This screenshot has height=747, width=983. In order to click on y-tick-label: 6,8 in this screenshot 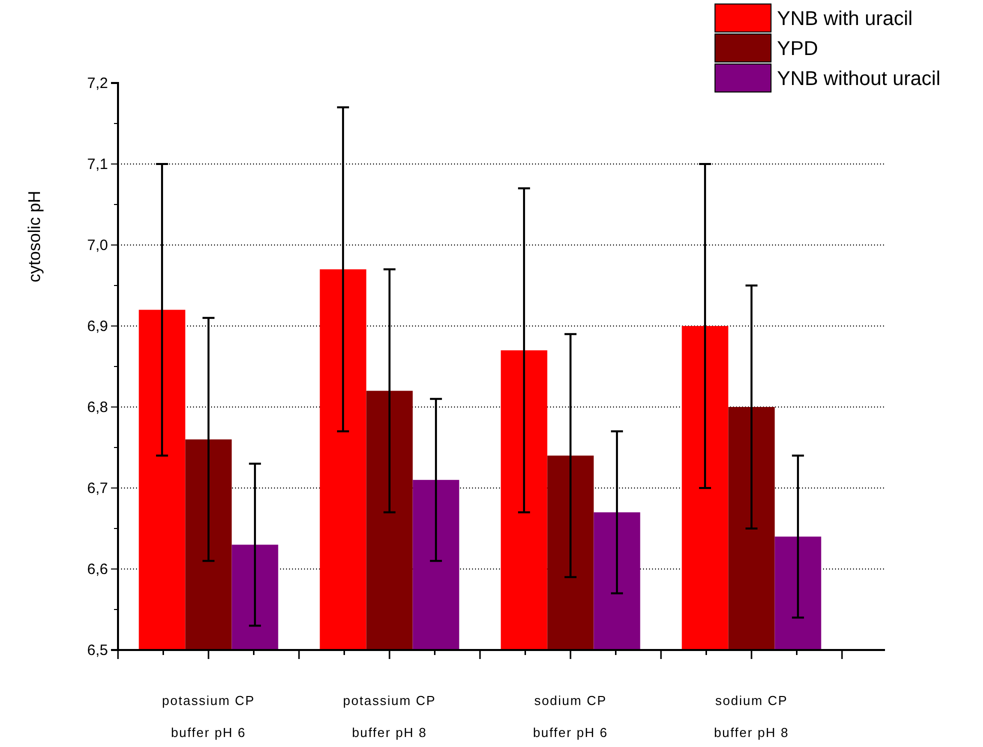, I will do `click(97, 407)`.